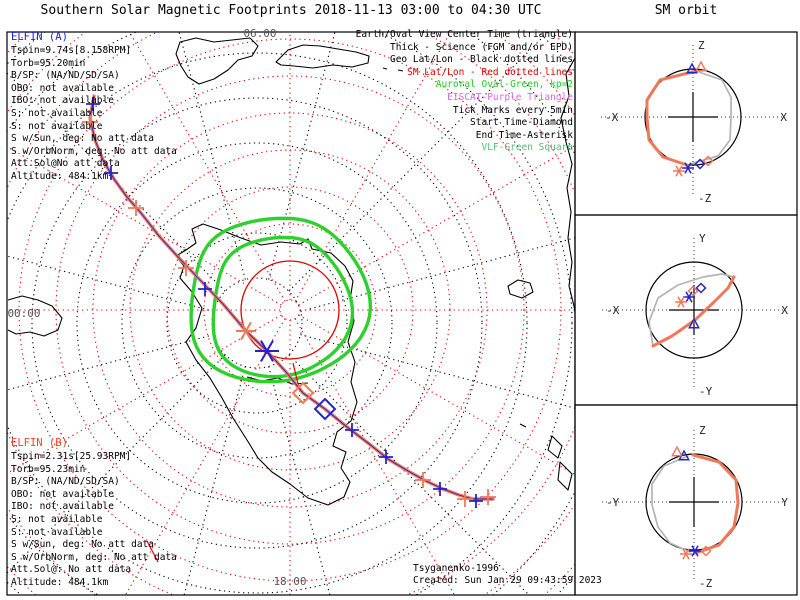 The width and height of the screenshot is (800, 600). What do you see at coordinates (71, 456) in the screenshot?
I see `elfin-b-line-0: Tspin=2.31s[25.93RPM]` at bounding box center [71, 456].